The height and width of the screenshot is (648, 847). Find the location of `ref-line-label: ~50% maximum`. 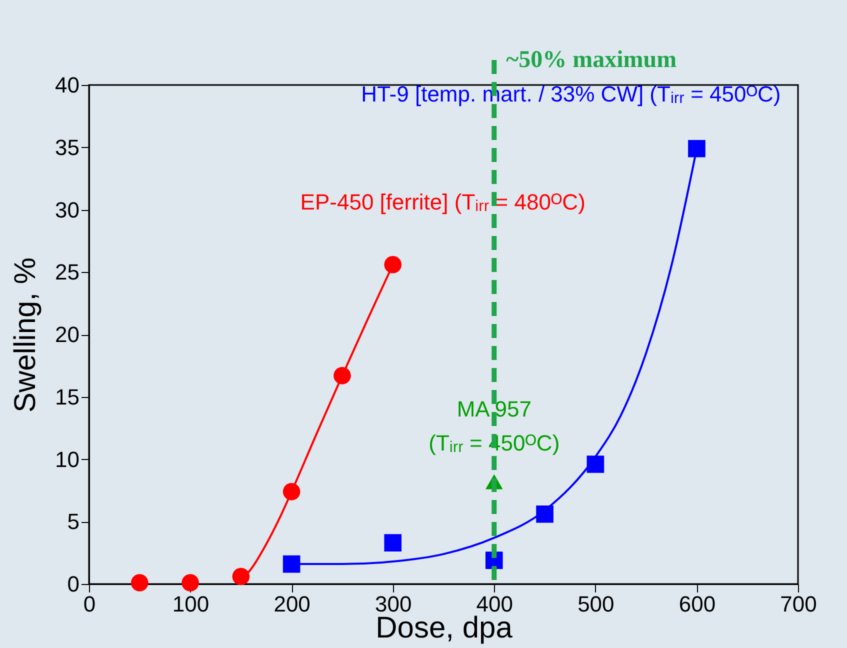

ref-line-label: ~50% maximum is located at coordinates (591, 60).